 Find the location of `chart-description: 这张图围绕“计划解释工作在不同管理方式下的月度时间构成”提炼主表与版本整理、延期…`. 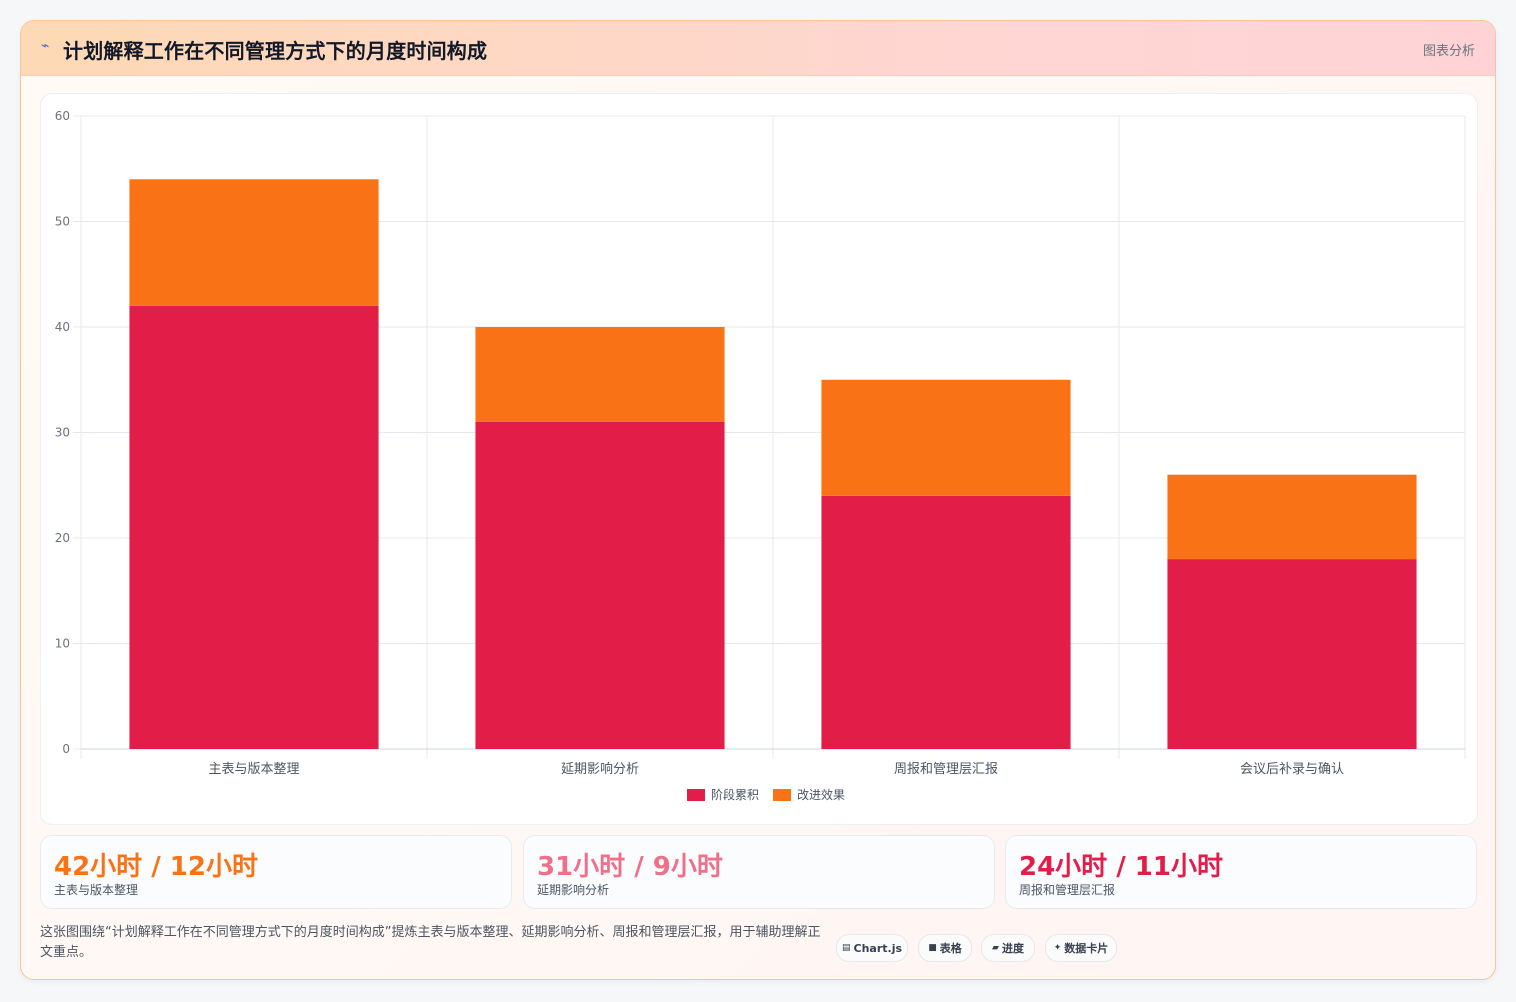

chart-description: 这张图围绕“计划解释工作在不同管理方式下的月度时间构成”提炼主表与版本整理、延期… is located at coordinates (430, 942).